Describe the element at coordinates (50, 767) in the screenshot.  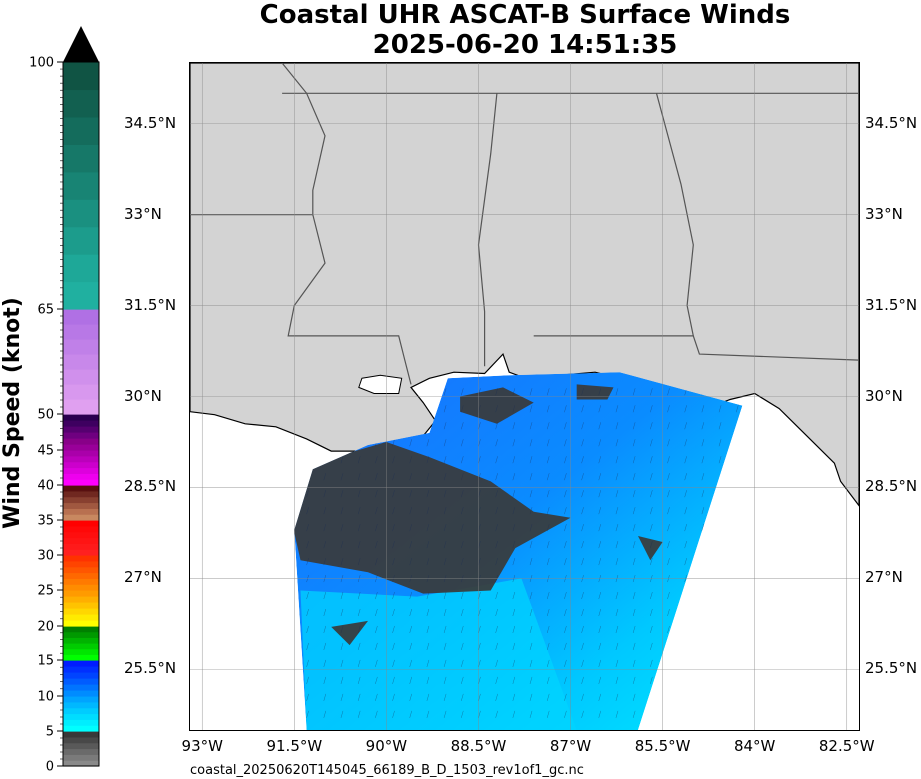
I see `colorbar-tick-label: 0` at that location.